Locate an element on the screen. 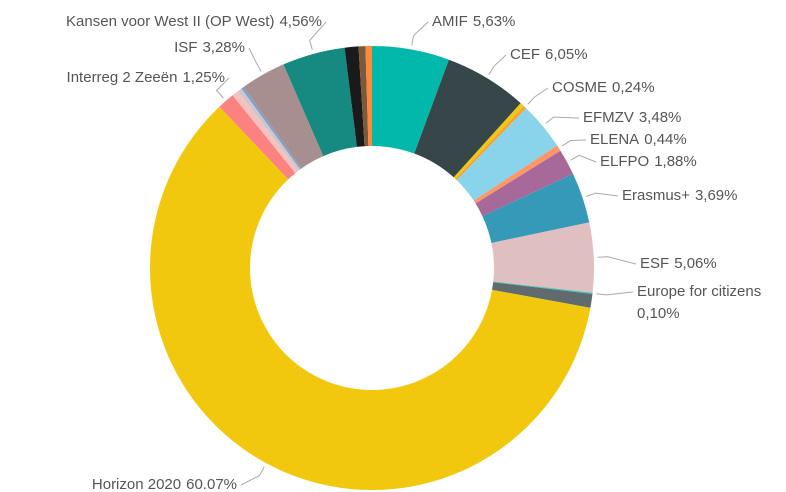 The width and height of the screenshot is (786, 492). slice-value: 1,88% is located at coordinates (675, 161).